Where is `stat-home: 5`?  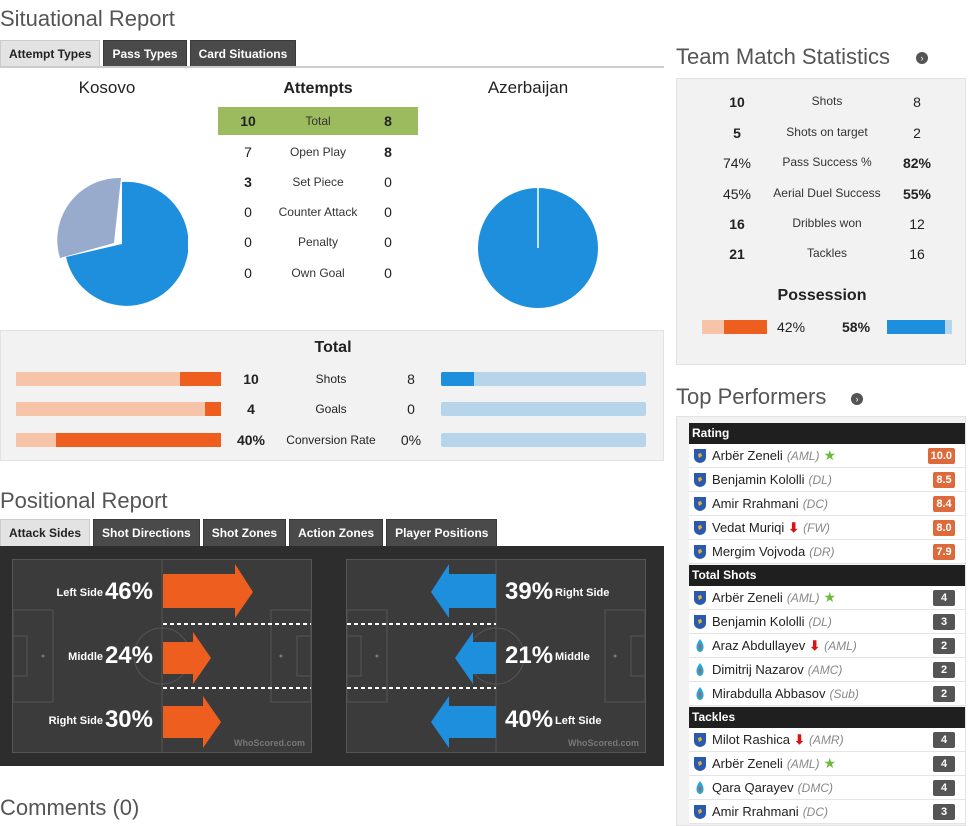
stat-home: 5 is located at coordinates (737, 133).